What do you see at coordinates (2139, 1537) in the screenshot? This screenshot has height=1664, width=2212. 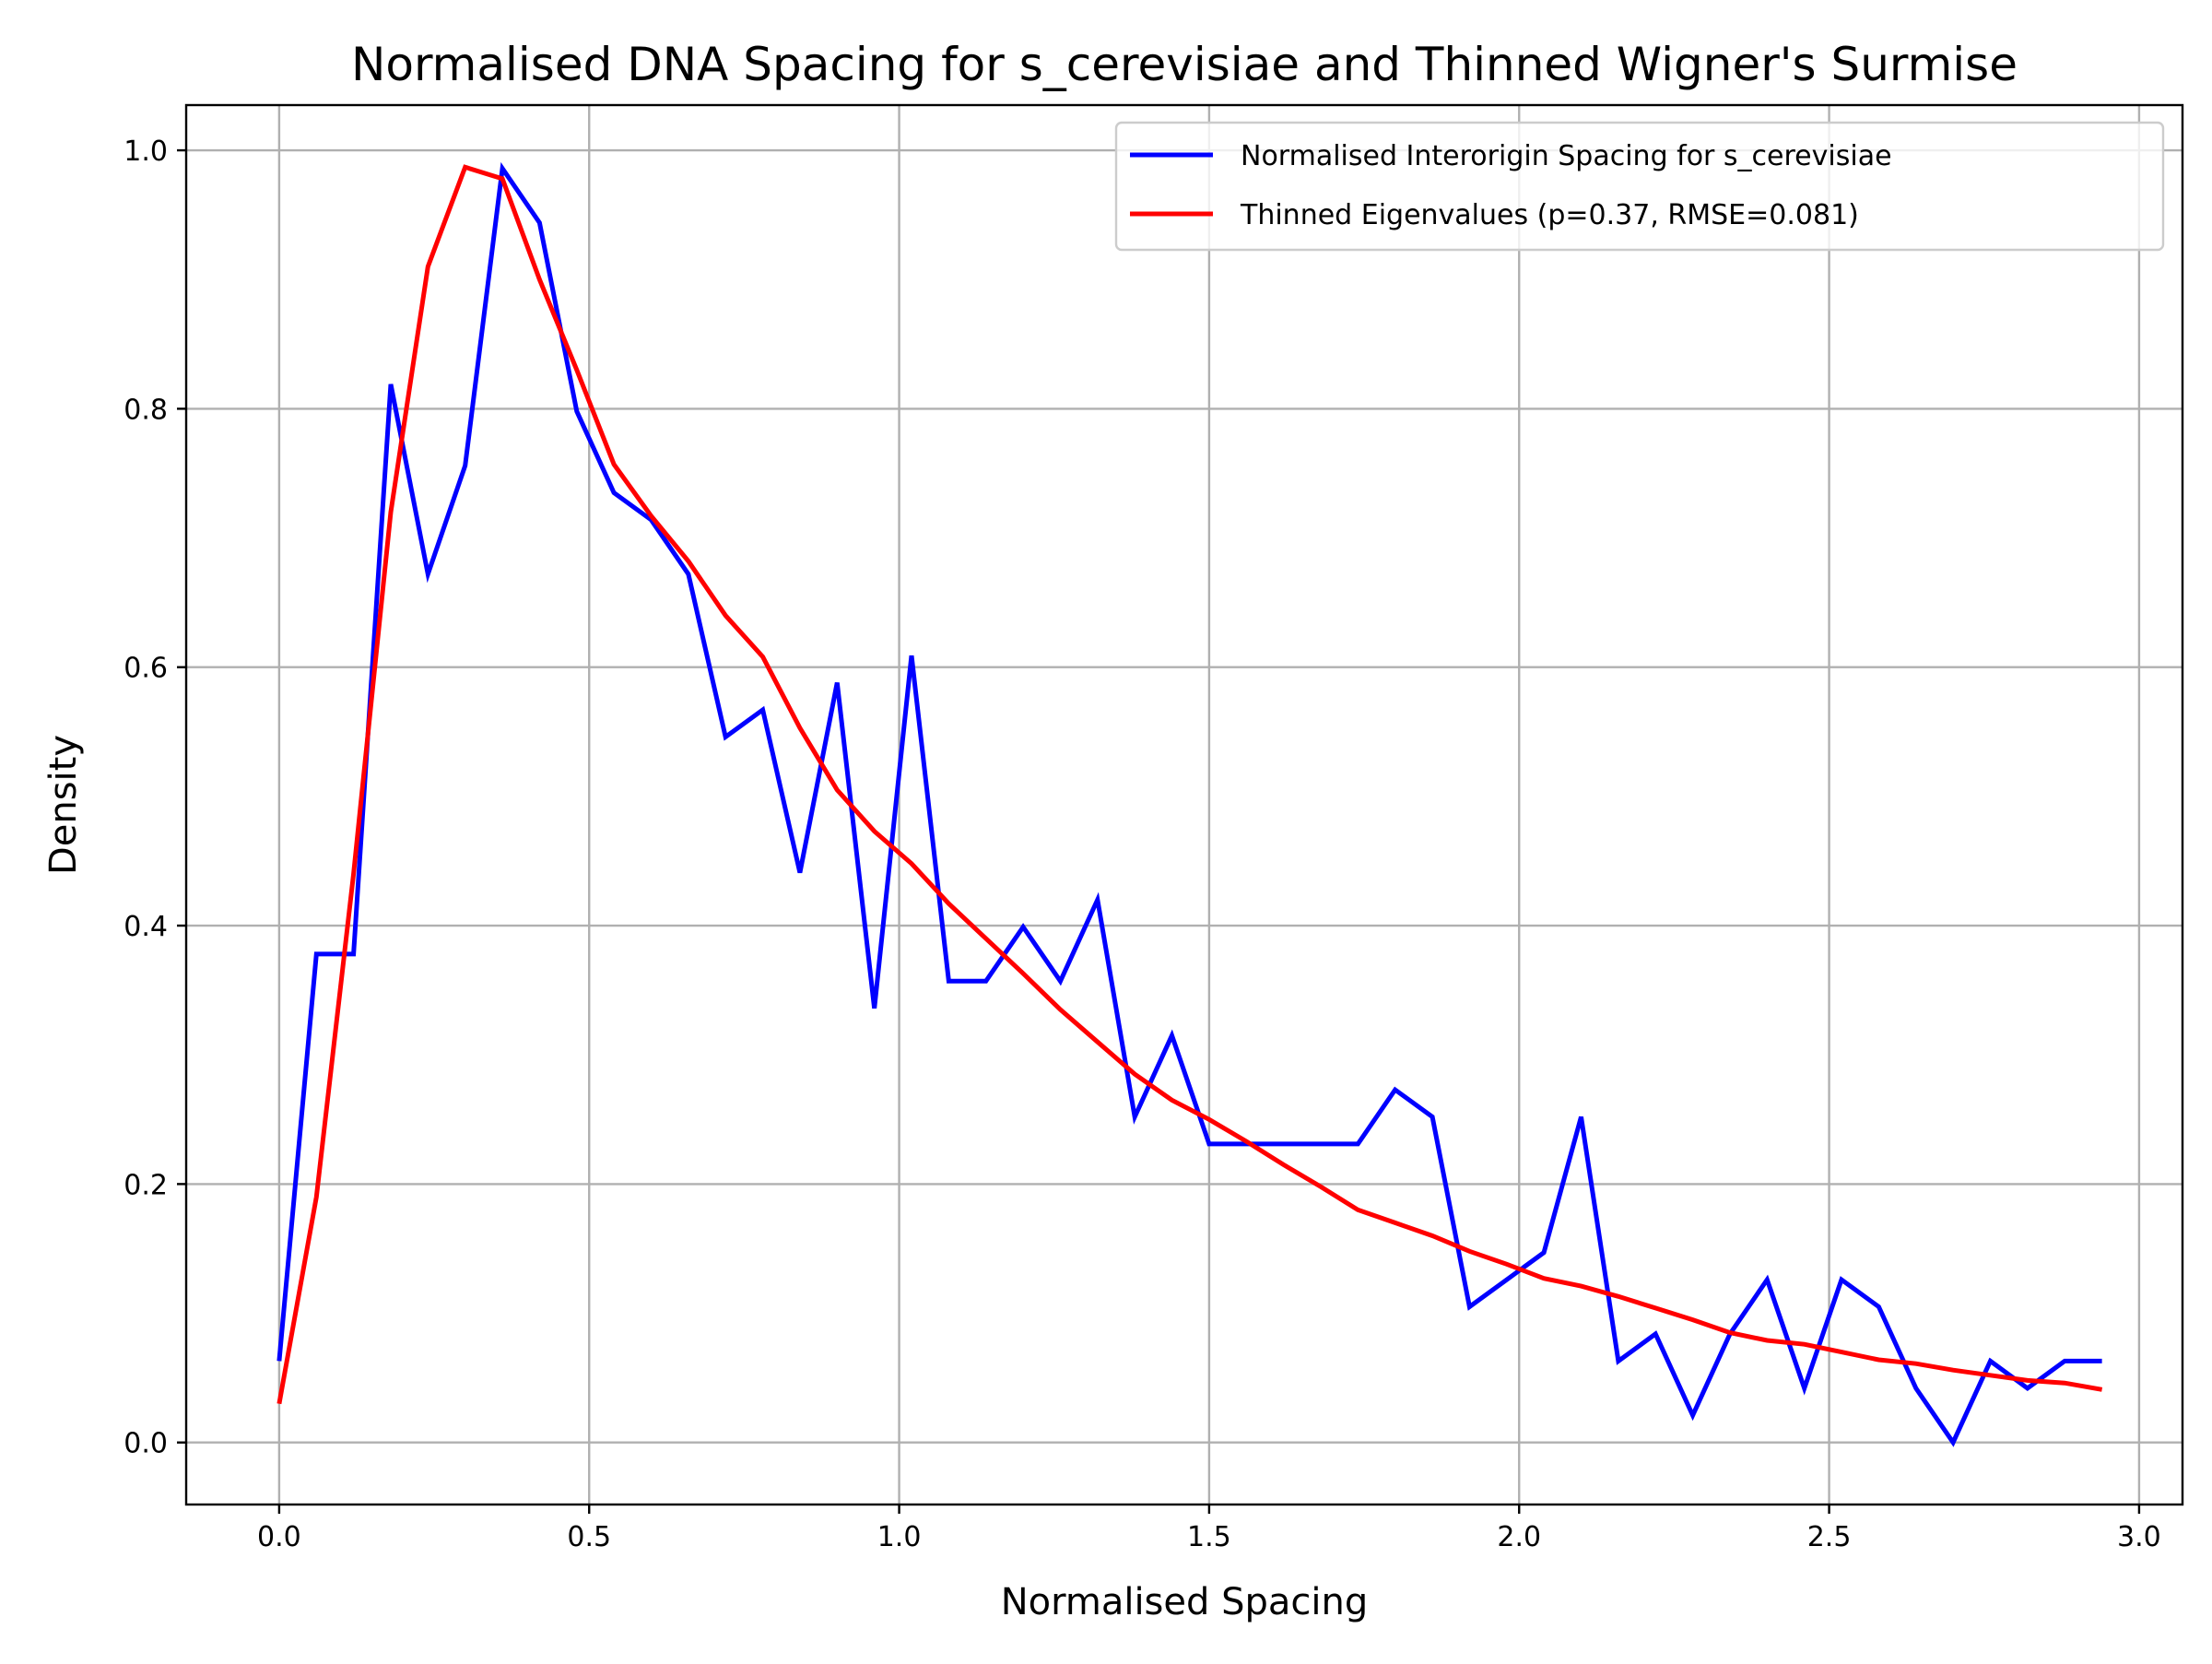 I see `x-tick-label: 3.0` at bounding box center [2139, 1537].